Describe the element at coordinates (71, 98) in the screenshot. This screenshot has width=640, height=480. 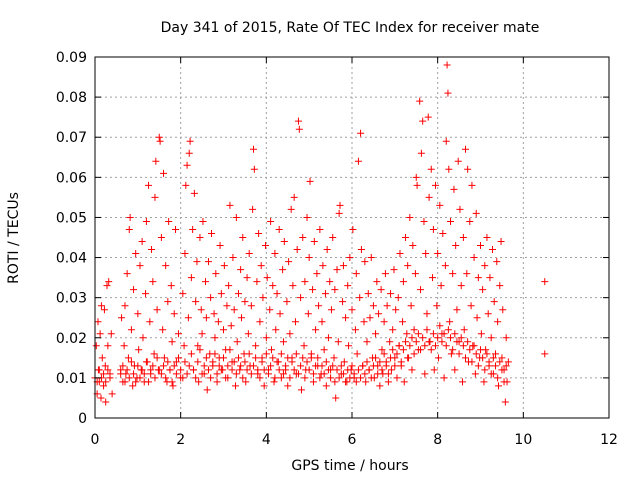
I see `y-tick-label: 0.08` at that location.